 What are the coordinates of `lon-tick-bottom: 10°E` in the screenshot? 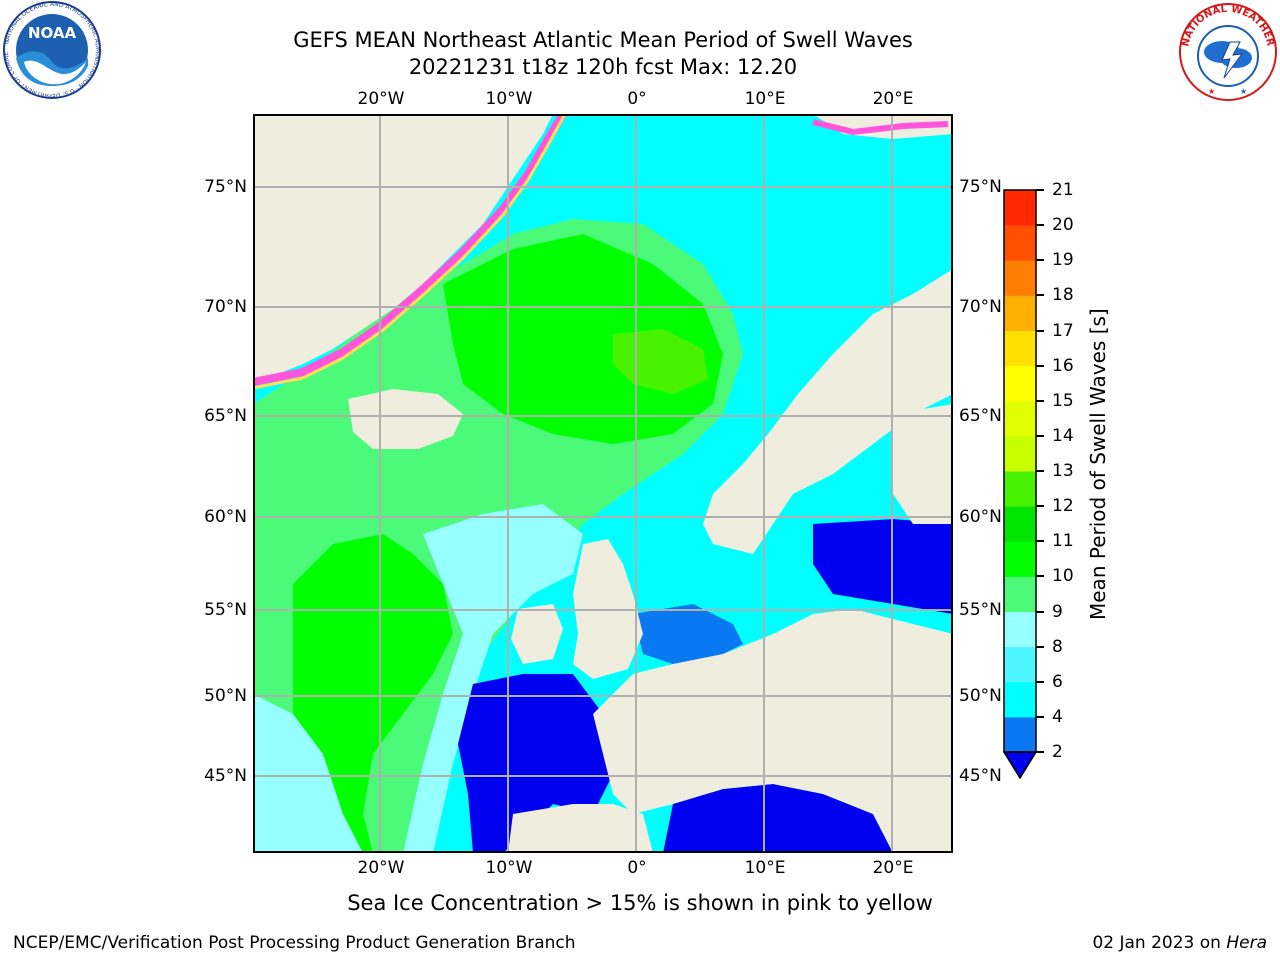 It's located at (765, 868).